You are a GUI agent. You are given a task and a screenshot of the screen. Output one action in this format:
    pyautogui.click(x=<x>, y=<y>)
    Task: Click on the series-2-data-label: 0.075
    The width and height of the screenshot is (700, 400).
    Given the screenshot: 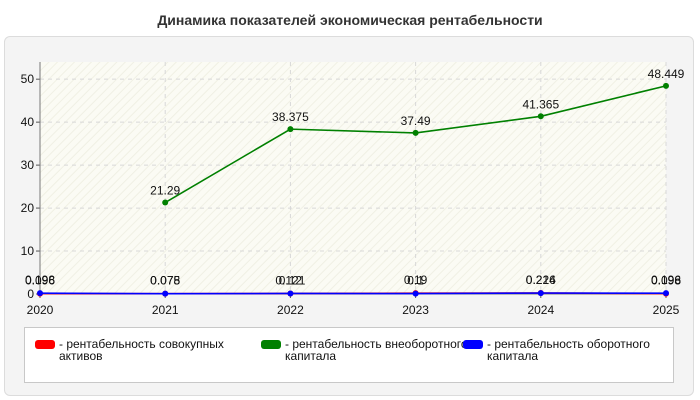 What is the action you would take?
    pyautogui.click(x=165, y=281)
    